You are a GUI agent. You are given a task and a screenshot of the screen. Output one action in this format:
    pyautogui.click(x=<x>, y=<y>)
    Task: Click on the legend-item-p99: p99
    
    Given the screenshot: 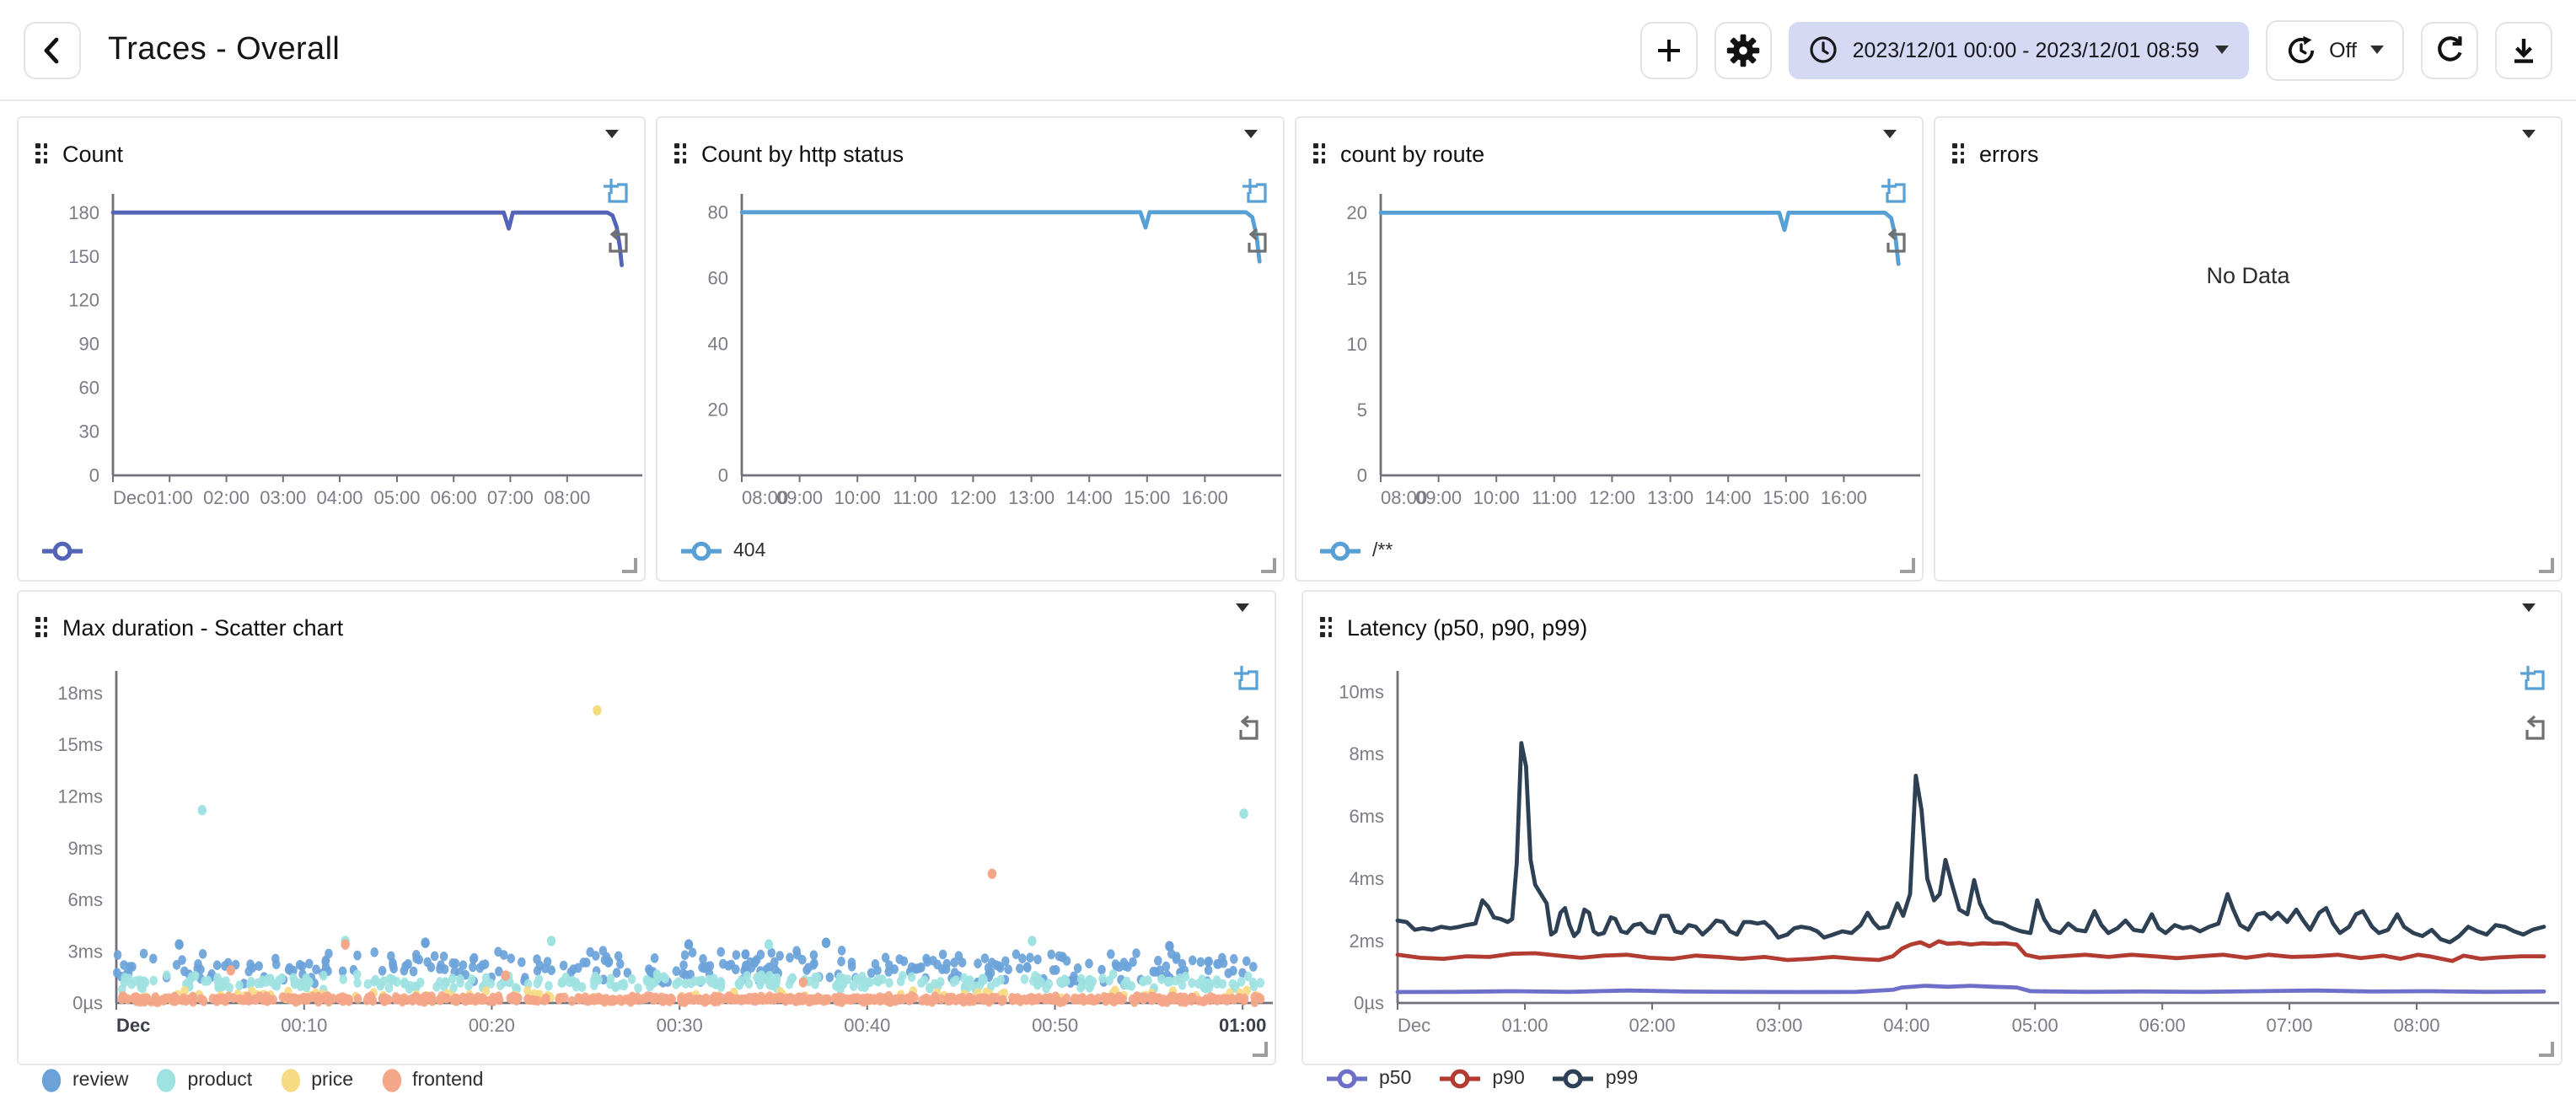 What is the action you would take?
    pyautogui.click(x=1595, y=1079)
    